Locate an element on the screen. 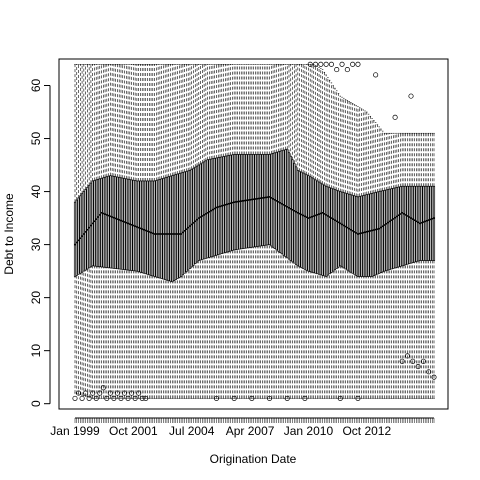  y-tick-label-10: 10 is located at coordinates (36, 351).